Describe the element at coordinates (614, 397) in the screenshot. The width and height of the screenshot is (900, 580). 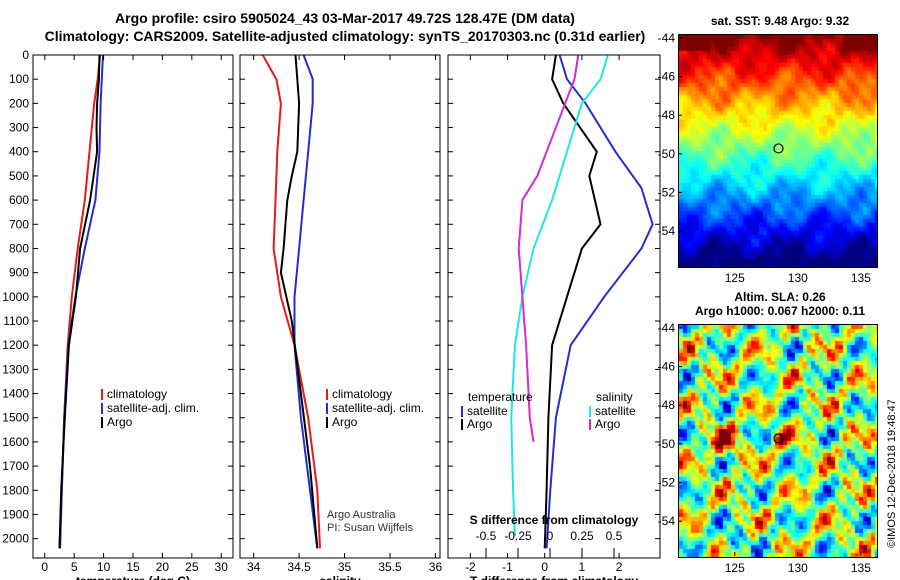
I see `legend-title-salinity: salinity` at that location.